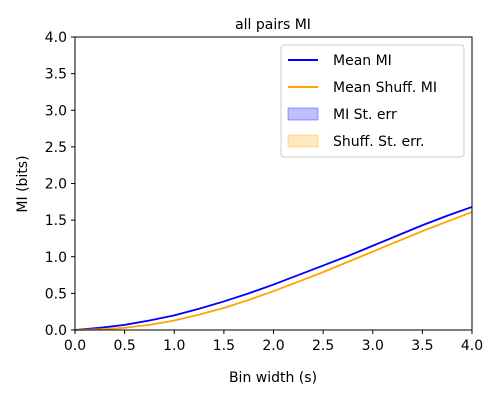 The width and height of the screenshot is (500, 400). I want to click on y-tick-label: 3.0, so click(56, 111).